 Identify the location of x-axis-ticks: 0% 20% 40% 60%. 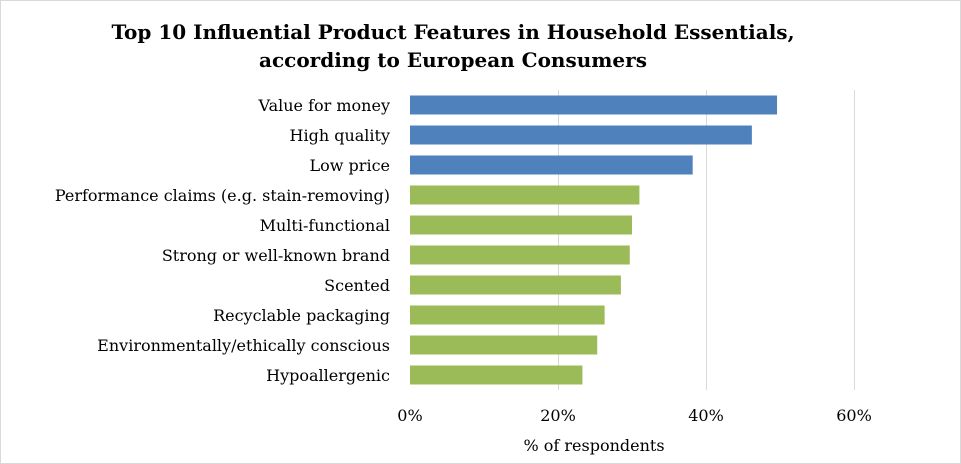
(634, 415).